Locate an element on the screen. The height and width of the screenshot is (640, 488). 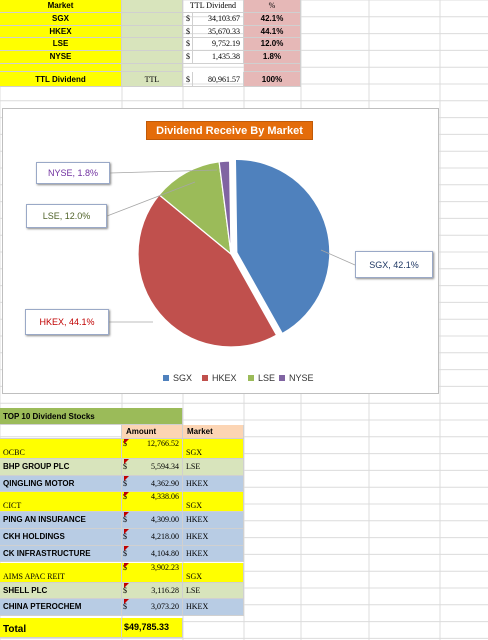
stock-name: AIMS APAC REIT is located at coordinates (61, 572).